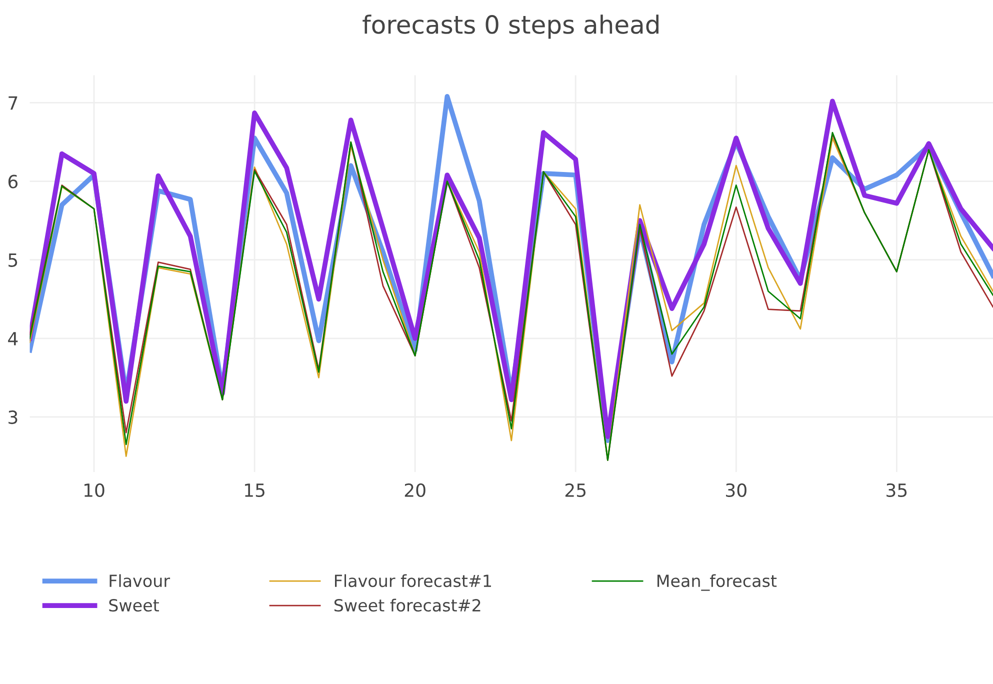  Describe the element at coordinates (510, 26) in the screenshot. I see `chart-title: forecasts 0 steps ahead` at that location.